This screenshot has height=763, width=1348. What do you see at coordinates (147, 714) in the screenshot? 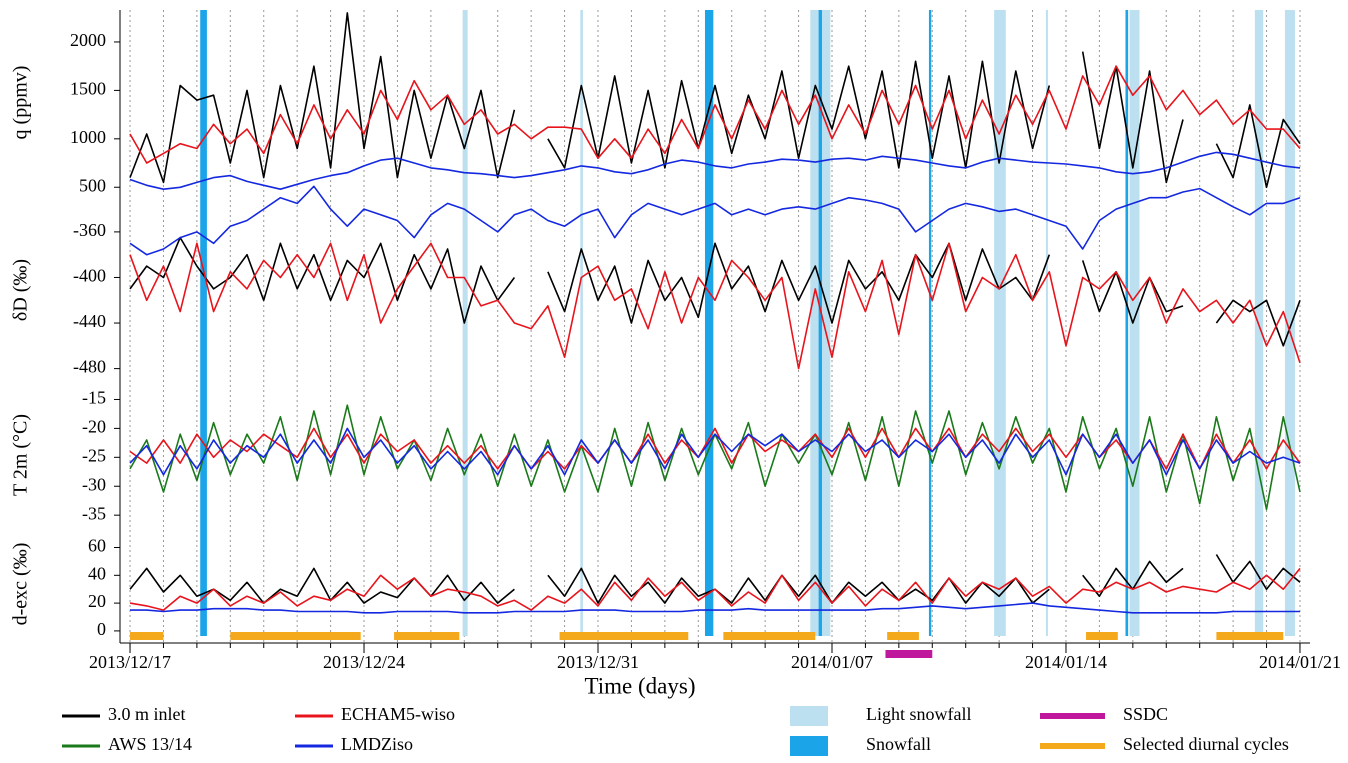
I see `legend-label: 3.0 m inlet` at bounding box center [147, 714].